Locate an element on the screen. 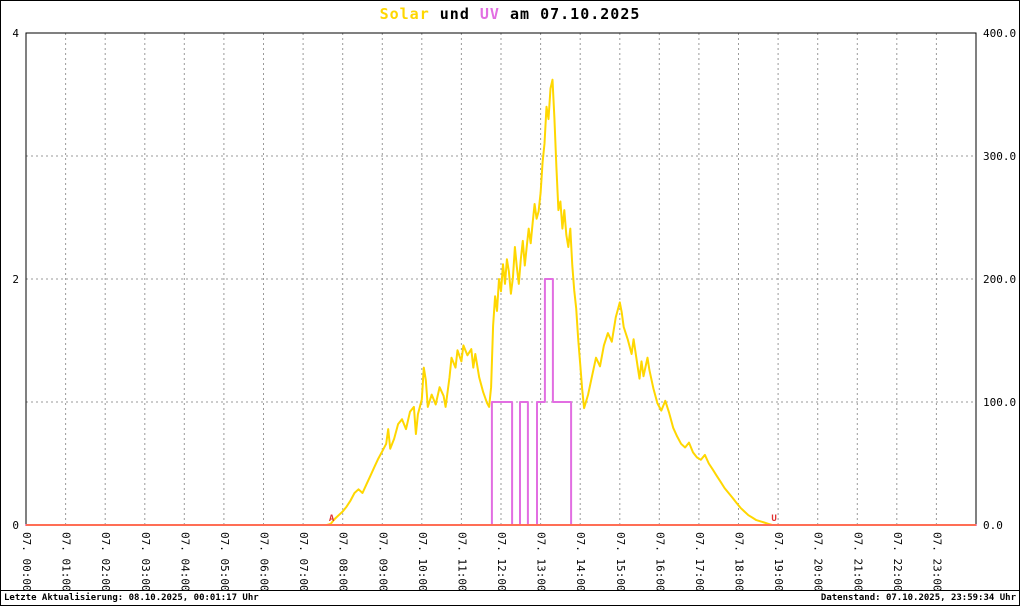 The height and width of the screenshot is (606, 1020). footer-data-state: Datenstand: 07.10.2025, 23:59:34 Uhr is located at coordinates (918, 598).